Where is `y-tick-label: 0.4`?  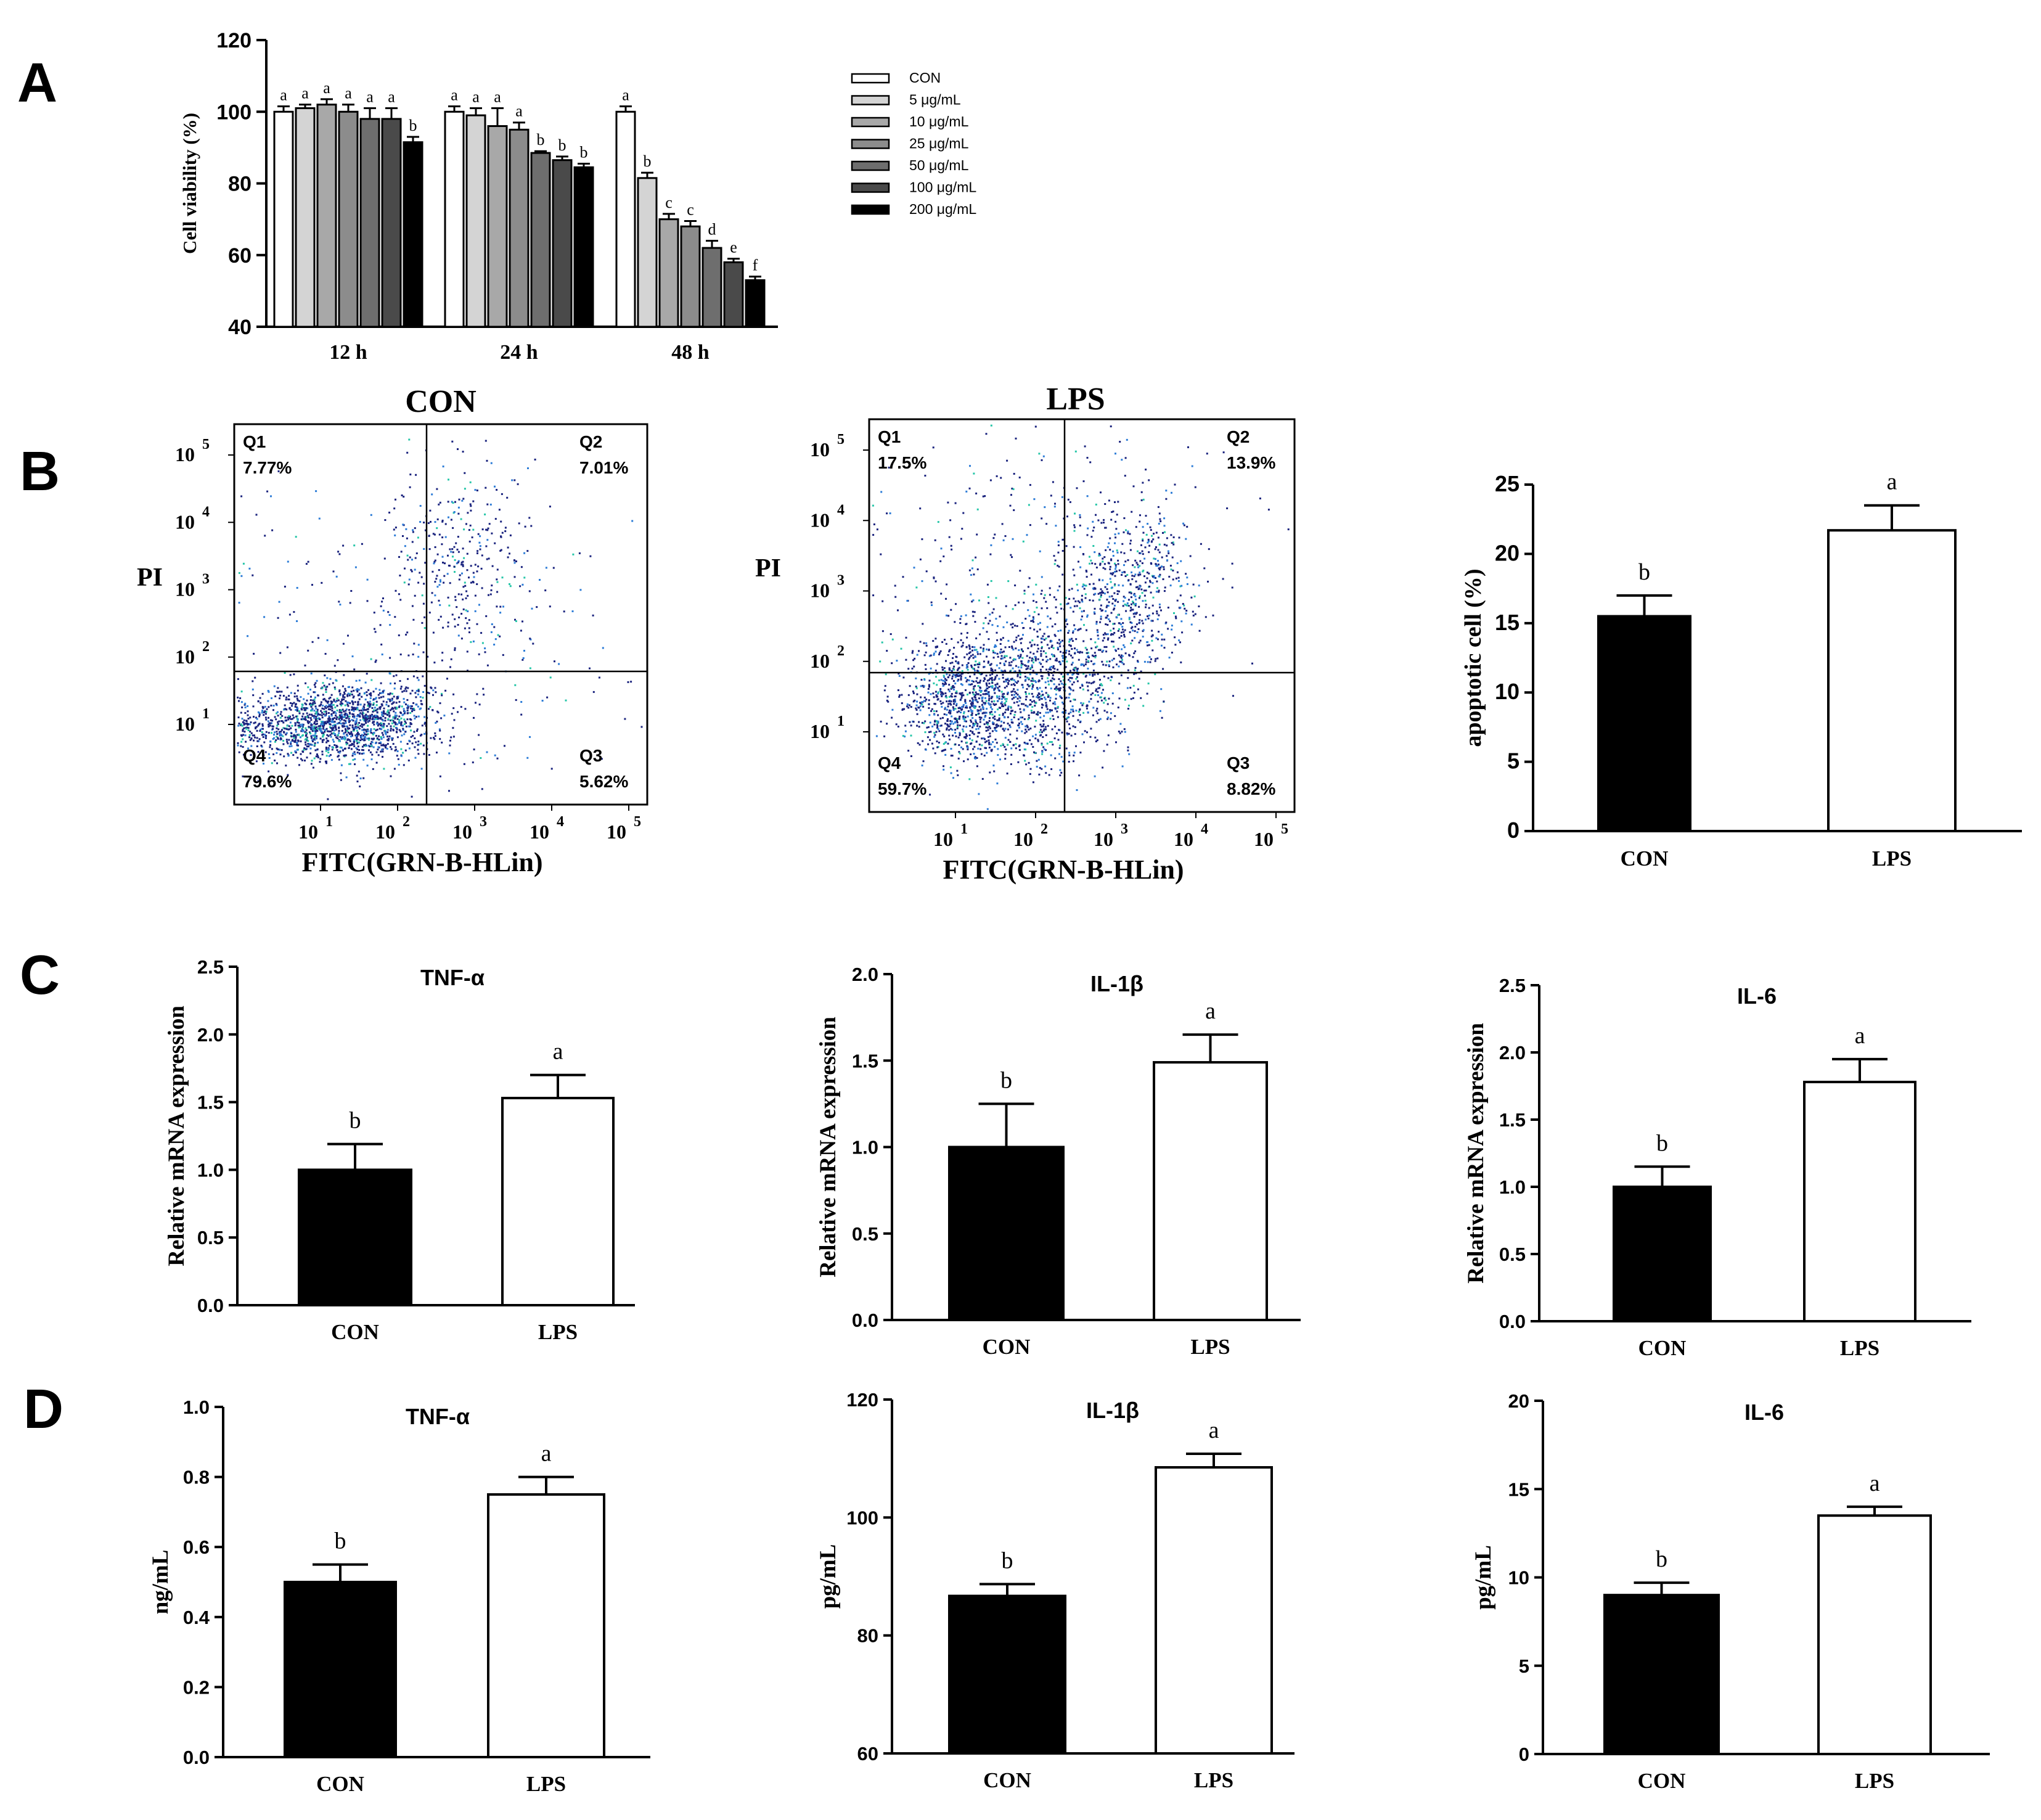 y-tick-label: 0.4 is located at coordinates (196, 1617).